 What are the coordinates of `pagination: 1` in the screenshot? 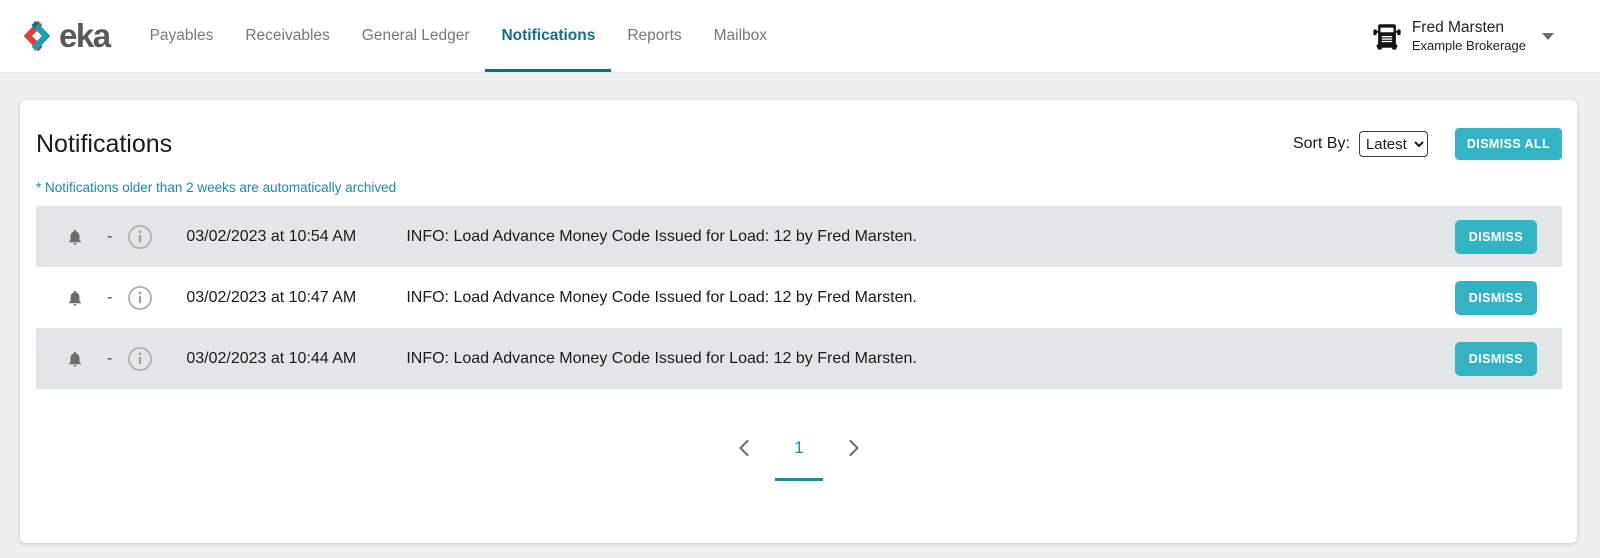 It's located at (799, 448).